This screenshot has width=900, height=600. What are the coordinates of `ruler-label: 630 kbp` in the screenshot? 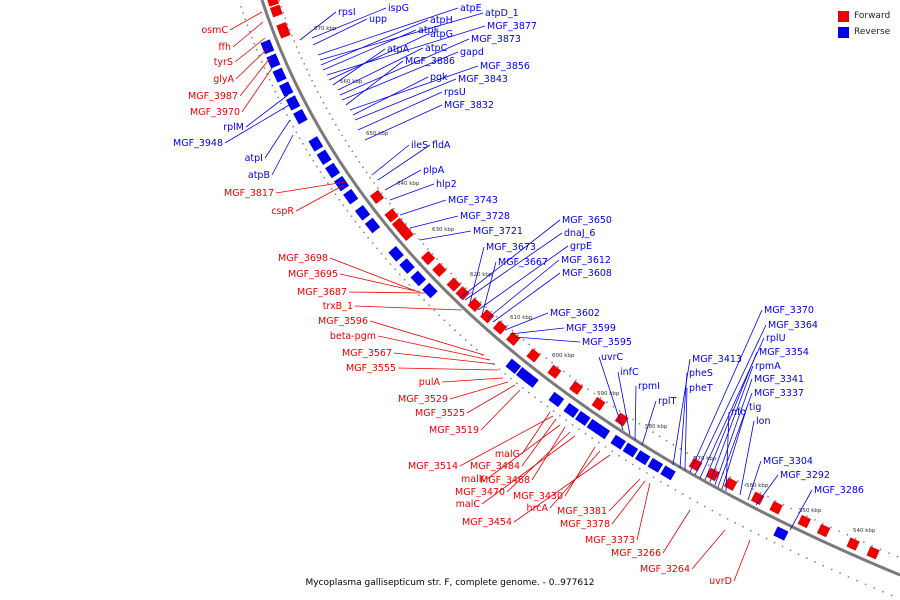 It's located at (443, 230).